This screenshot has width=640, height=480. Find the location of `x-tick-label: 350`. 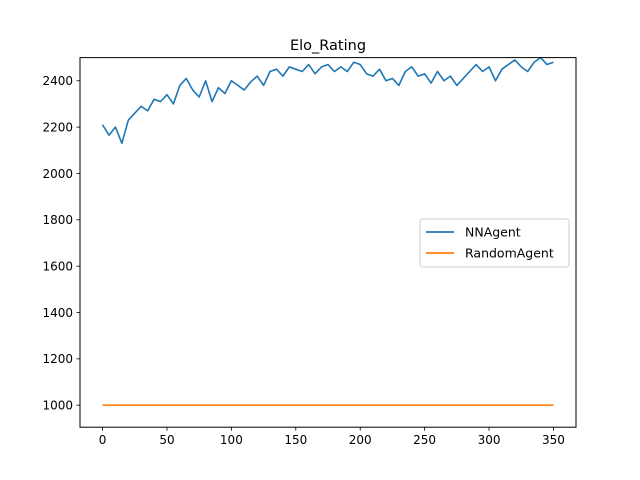

x-tick-label: 350 is located at coordinates (553, 440).